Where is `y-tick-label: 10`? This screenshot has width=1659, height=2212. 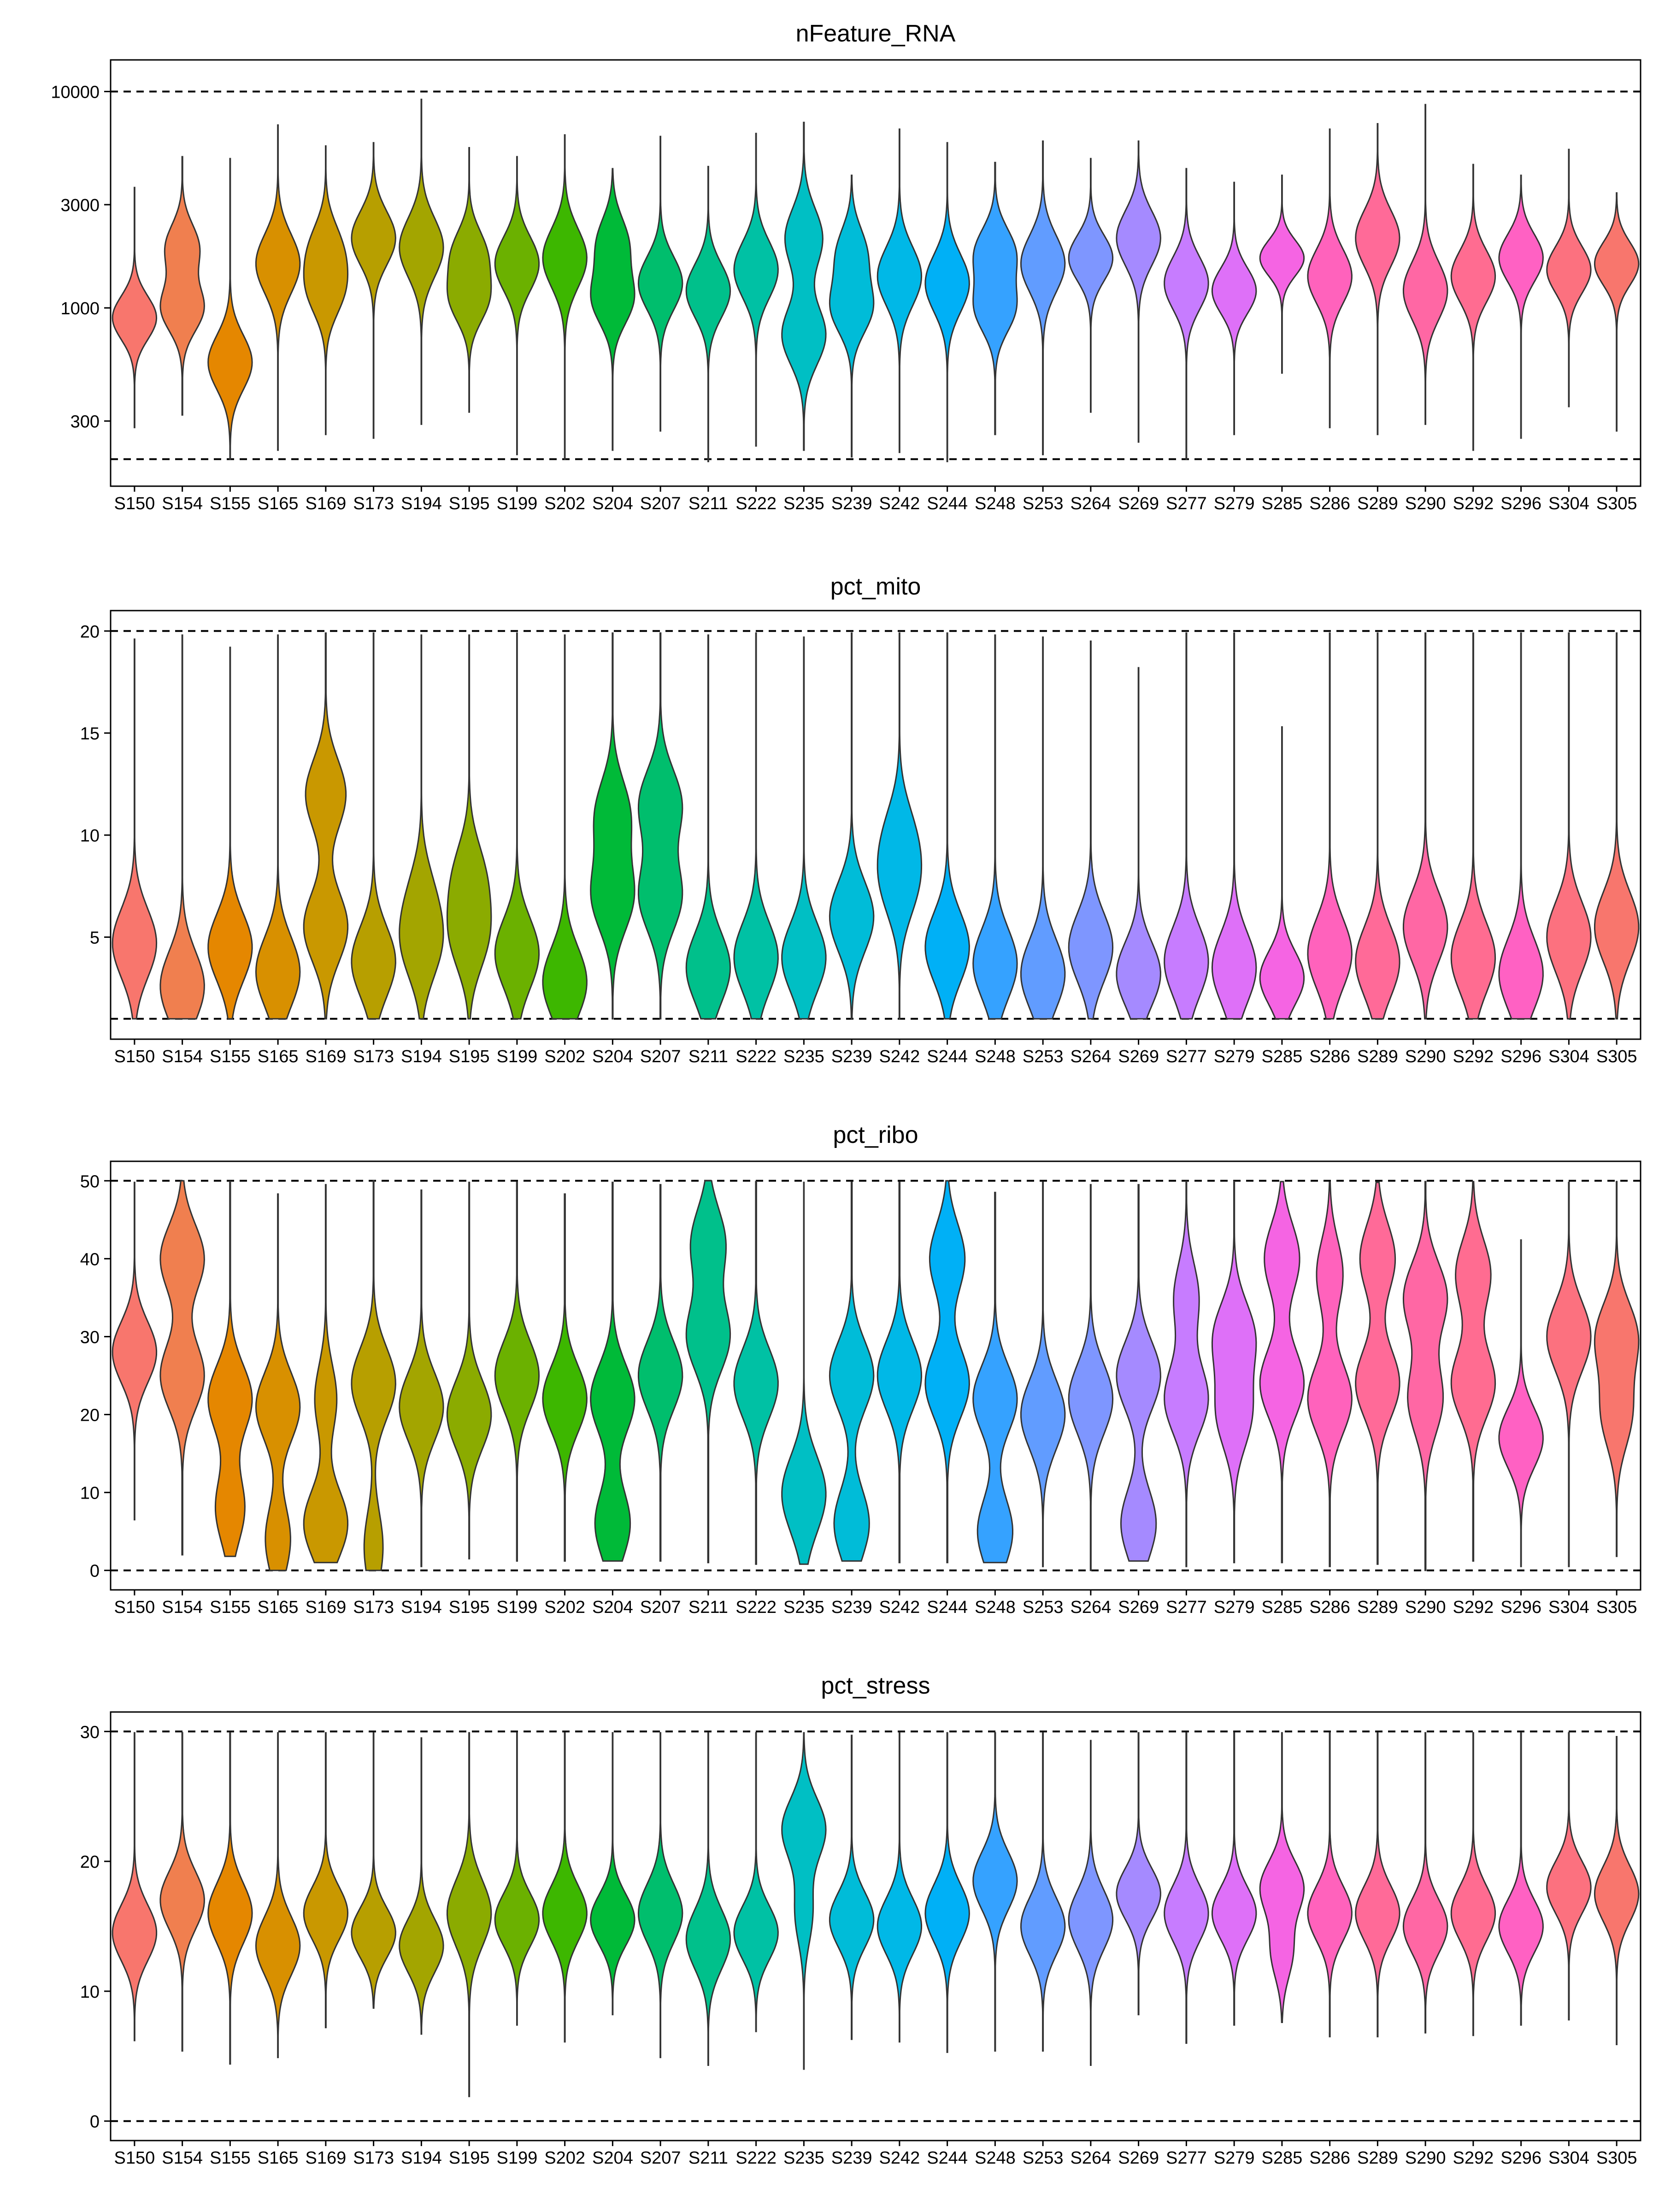
y-tick-label: 10 is located at coordinates (90, 1493).